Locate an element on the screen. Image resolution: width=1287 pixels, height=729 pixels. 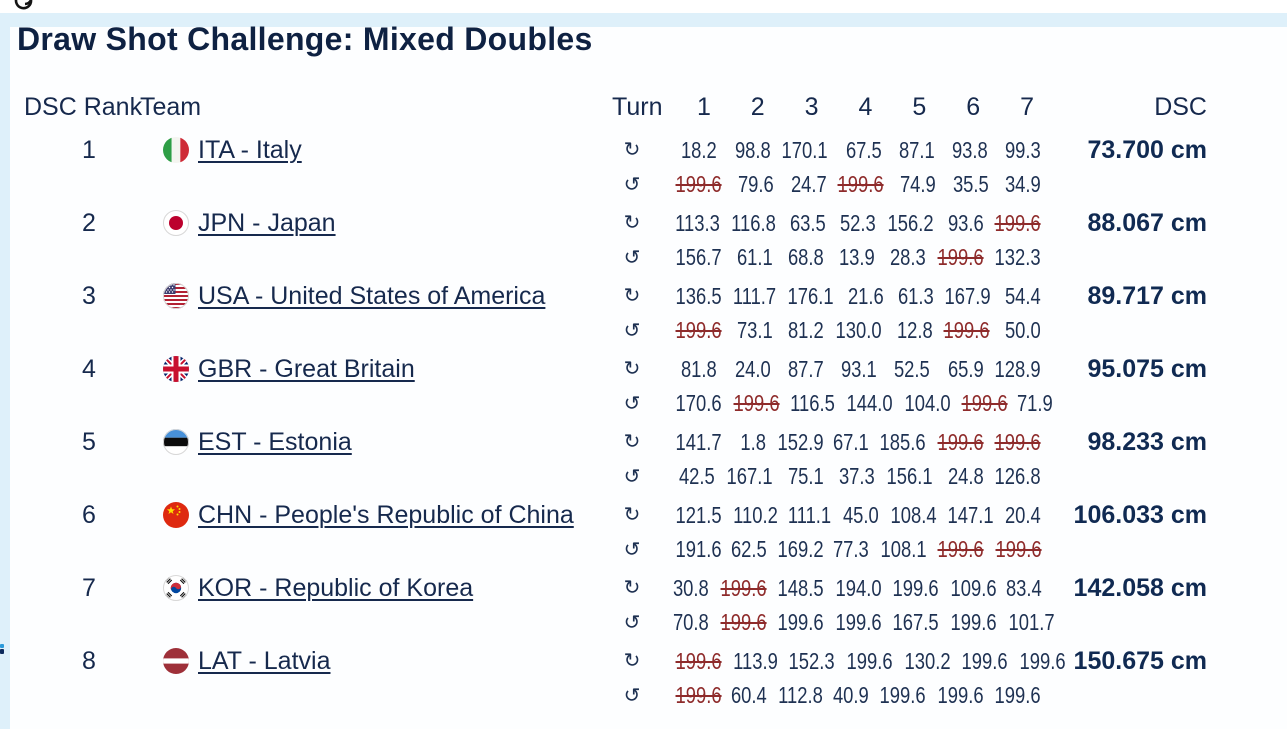
counterclockwise-values-row: 199.6 60.4 112.8 40.9 199.6 199.6 199.6 is located at coordinates (852, 695).